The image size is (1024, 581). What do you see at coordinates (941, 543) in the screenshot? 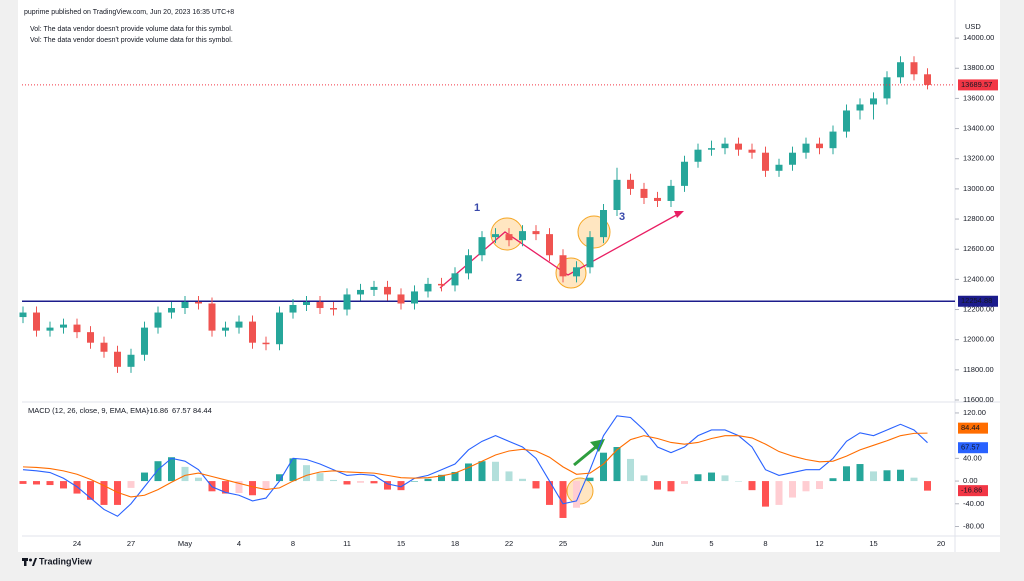
I see `x-tick-label: 20` at bounding box center [941, 543].